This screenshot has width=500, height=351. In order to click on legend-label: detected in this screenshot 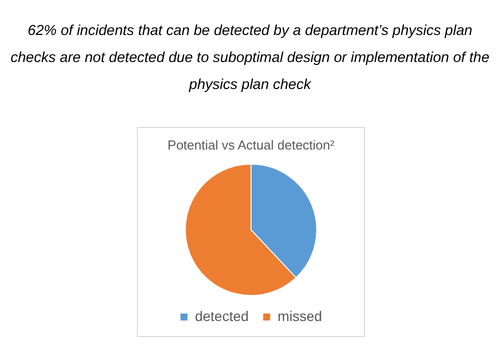, I will do `click(221, 316)`.